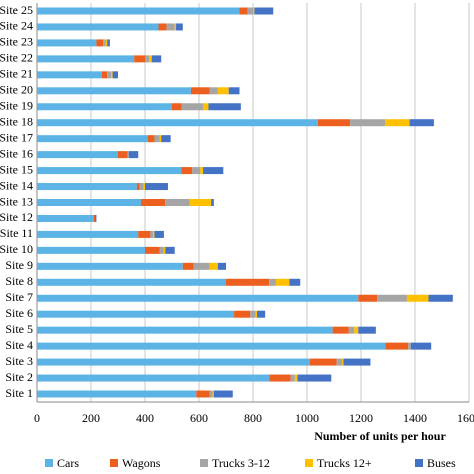 The height and width of the screenshot is (474, 474). Describe the element at coordinates (344, 463) in the screenshot. I see `legend-label: Trucks 12+` at that location.